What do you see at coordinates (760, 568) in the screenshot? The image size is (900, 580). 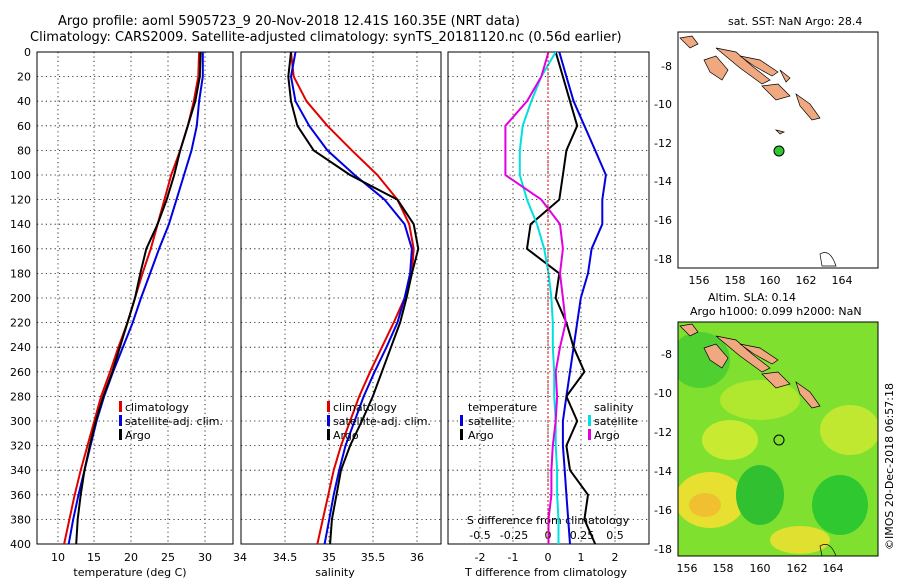 I see `sla-map-xticks: 156 158 160 162 164` at bounding box center [760, 568].